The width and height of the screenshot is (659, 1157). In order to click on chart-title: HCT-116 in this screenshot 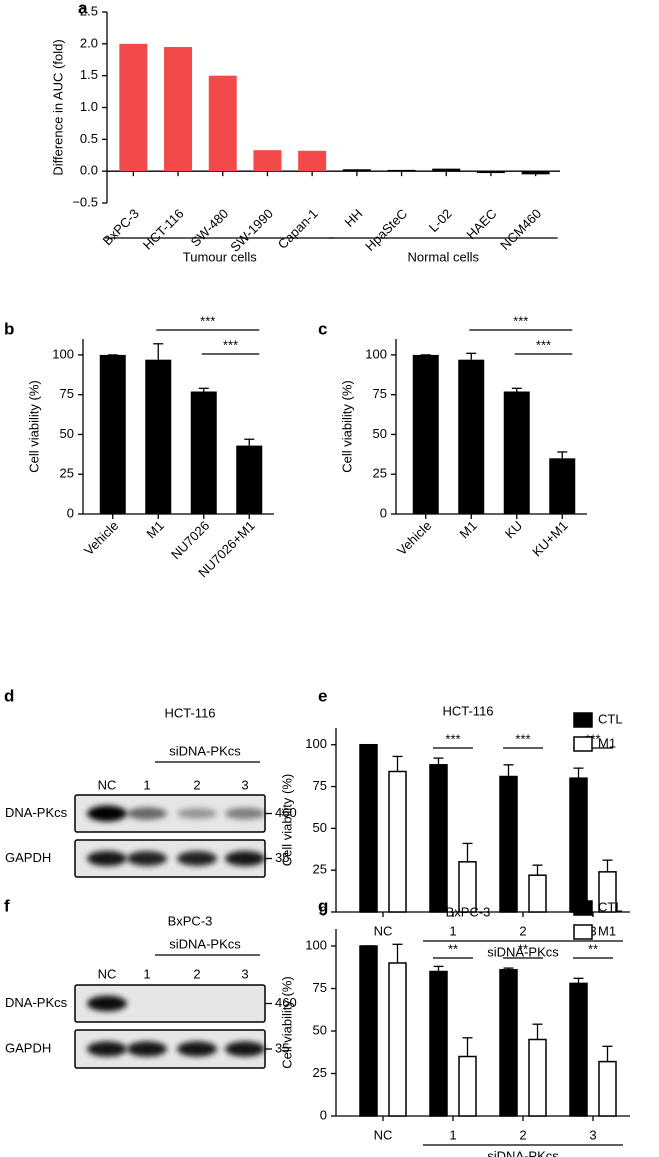, I will do `click(467, 710)`.